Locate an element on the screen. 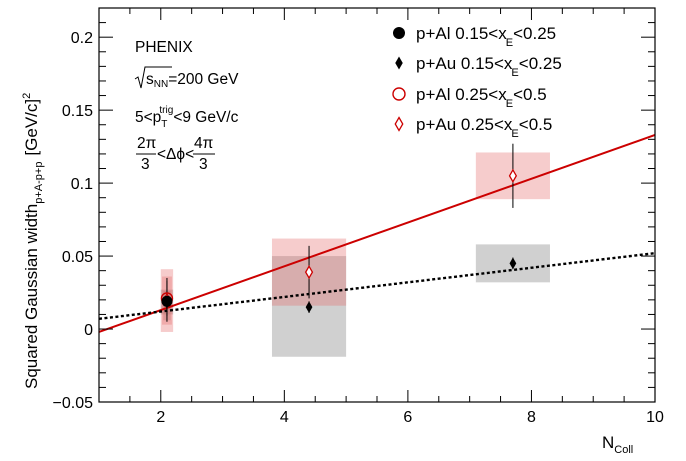  y-tick-label: 0 is located at coordinates (88, 330).